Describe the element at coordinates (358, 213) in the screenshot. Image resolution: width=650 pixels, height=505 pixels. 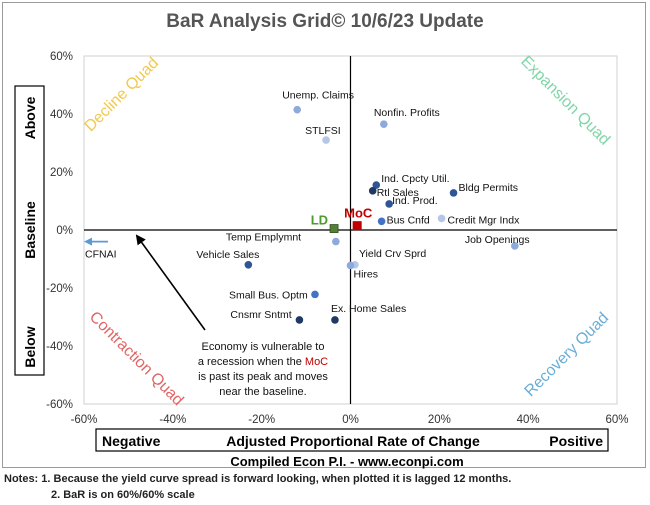
I see `moc-label: MoC` at that location.